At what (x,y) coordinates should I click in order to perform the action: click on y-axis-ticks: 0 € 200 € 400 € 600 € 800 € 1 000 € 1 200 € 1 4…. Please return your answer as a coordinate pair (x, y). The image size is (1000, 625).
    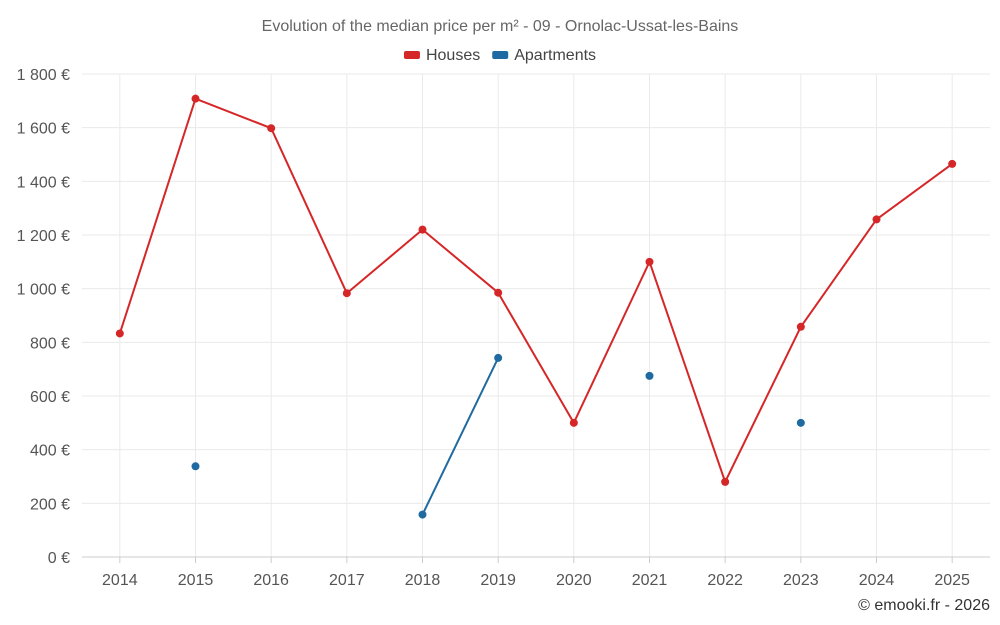
    Looking at the image, I should click on (43, 317).